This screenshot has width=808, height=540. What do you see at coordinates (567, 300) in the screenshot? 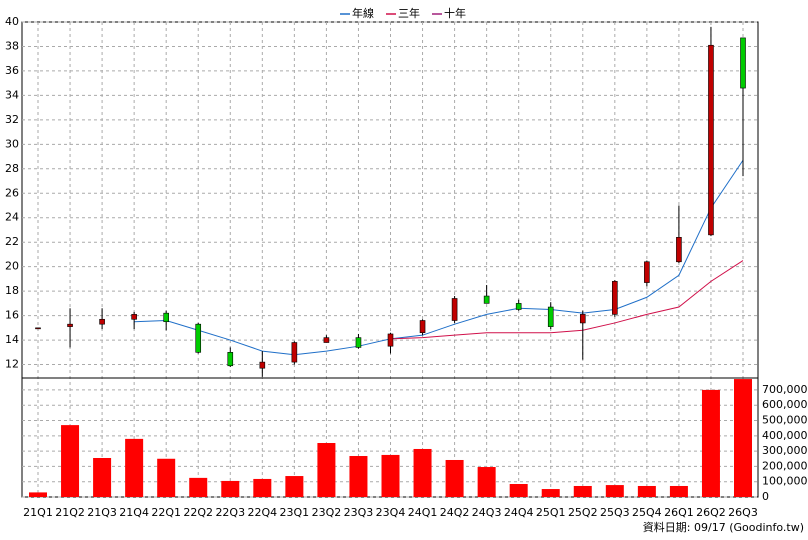
I see `ma-line` at bounding box center [567, 300].